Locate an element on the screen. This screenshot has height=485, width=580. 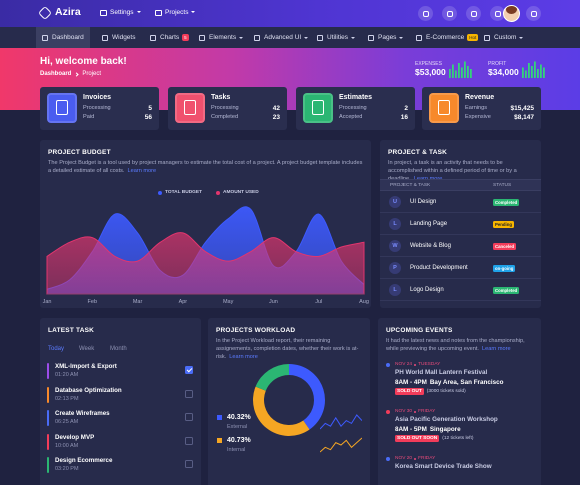
status-badge: Pending is located at coordinates (503, 224).